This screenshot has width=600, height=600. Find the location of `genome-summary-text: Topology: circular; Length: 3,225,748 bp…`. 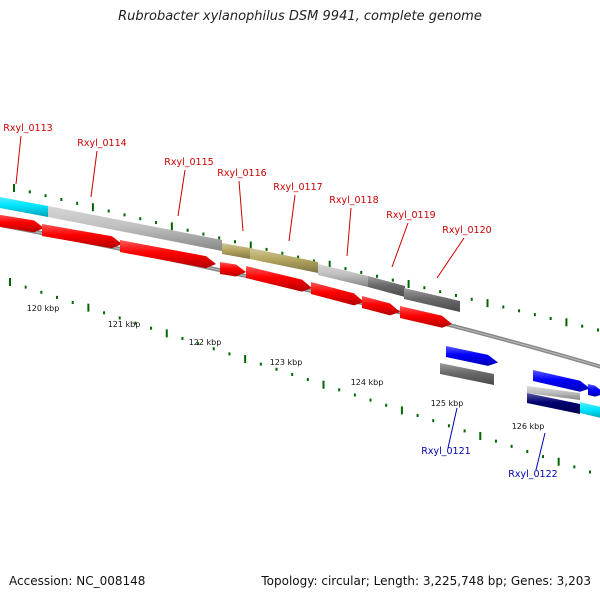

genome-summary-text: Topology: circular; Length: 3,225,748 bp… is located at coordinates (426, 581).